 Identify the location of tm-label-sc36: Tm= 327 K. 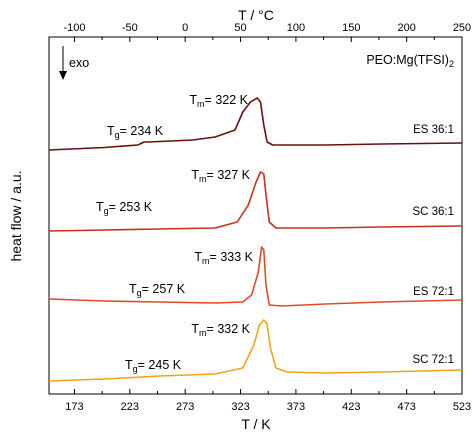
(220, 176).